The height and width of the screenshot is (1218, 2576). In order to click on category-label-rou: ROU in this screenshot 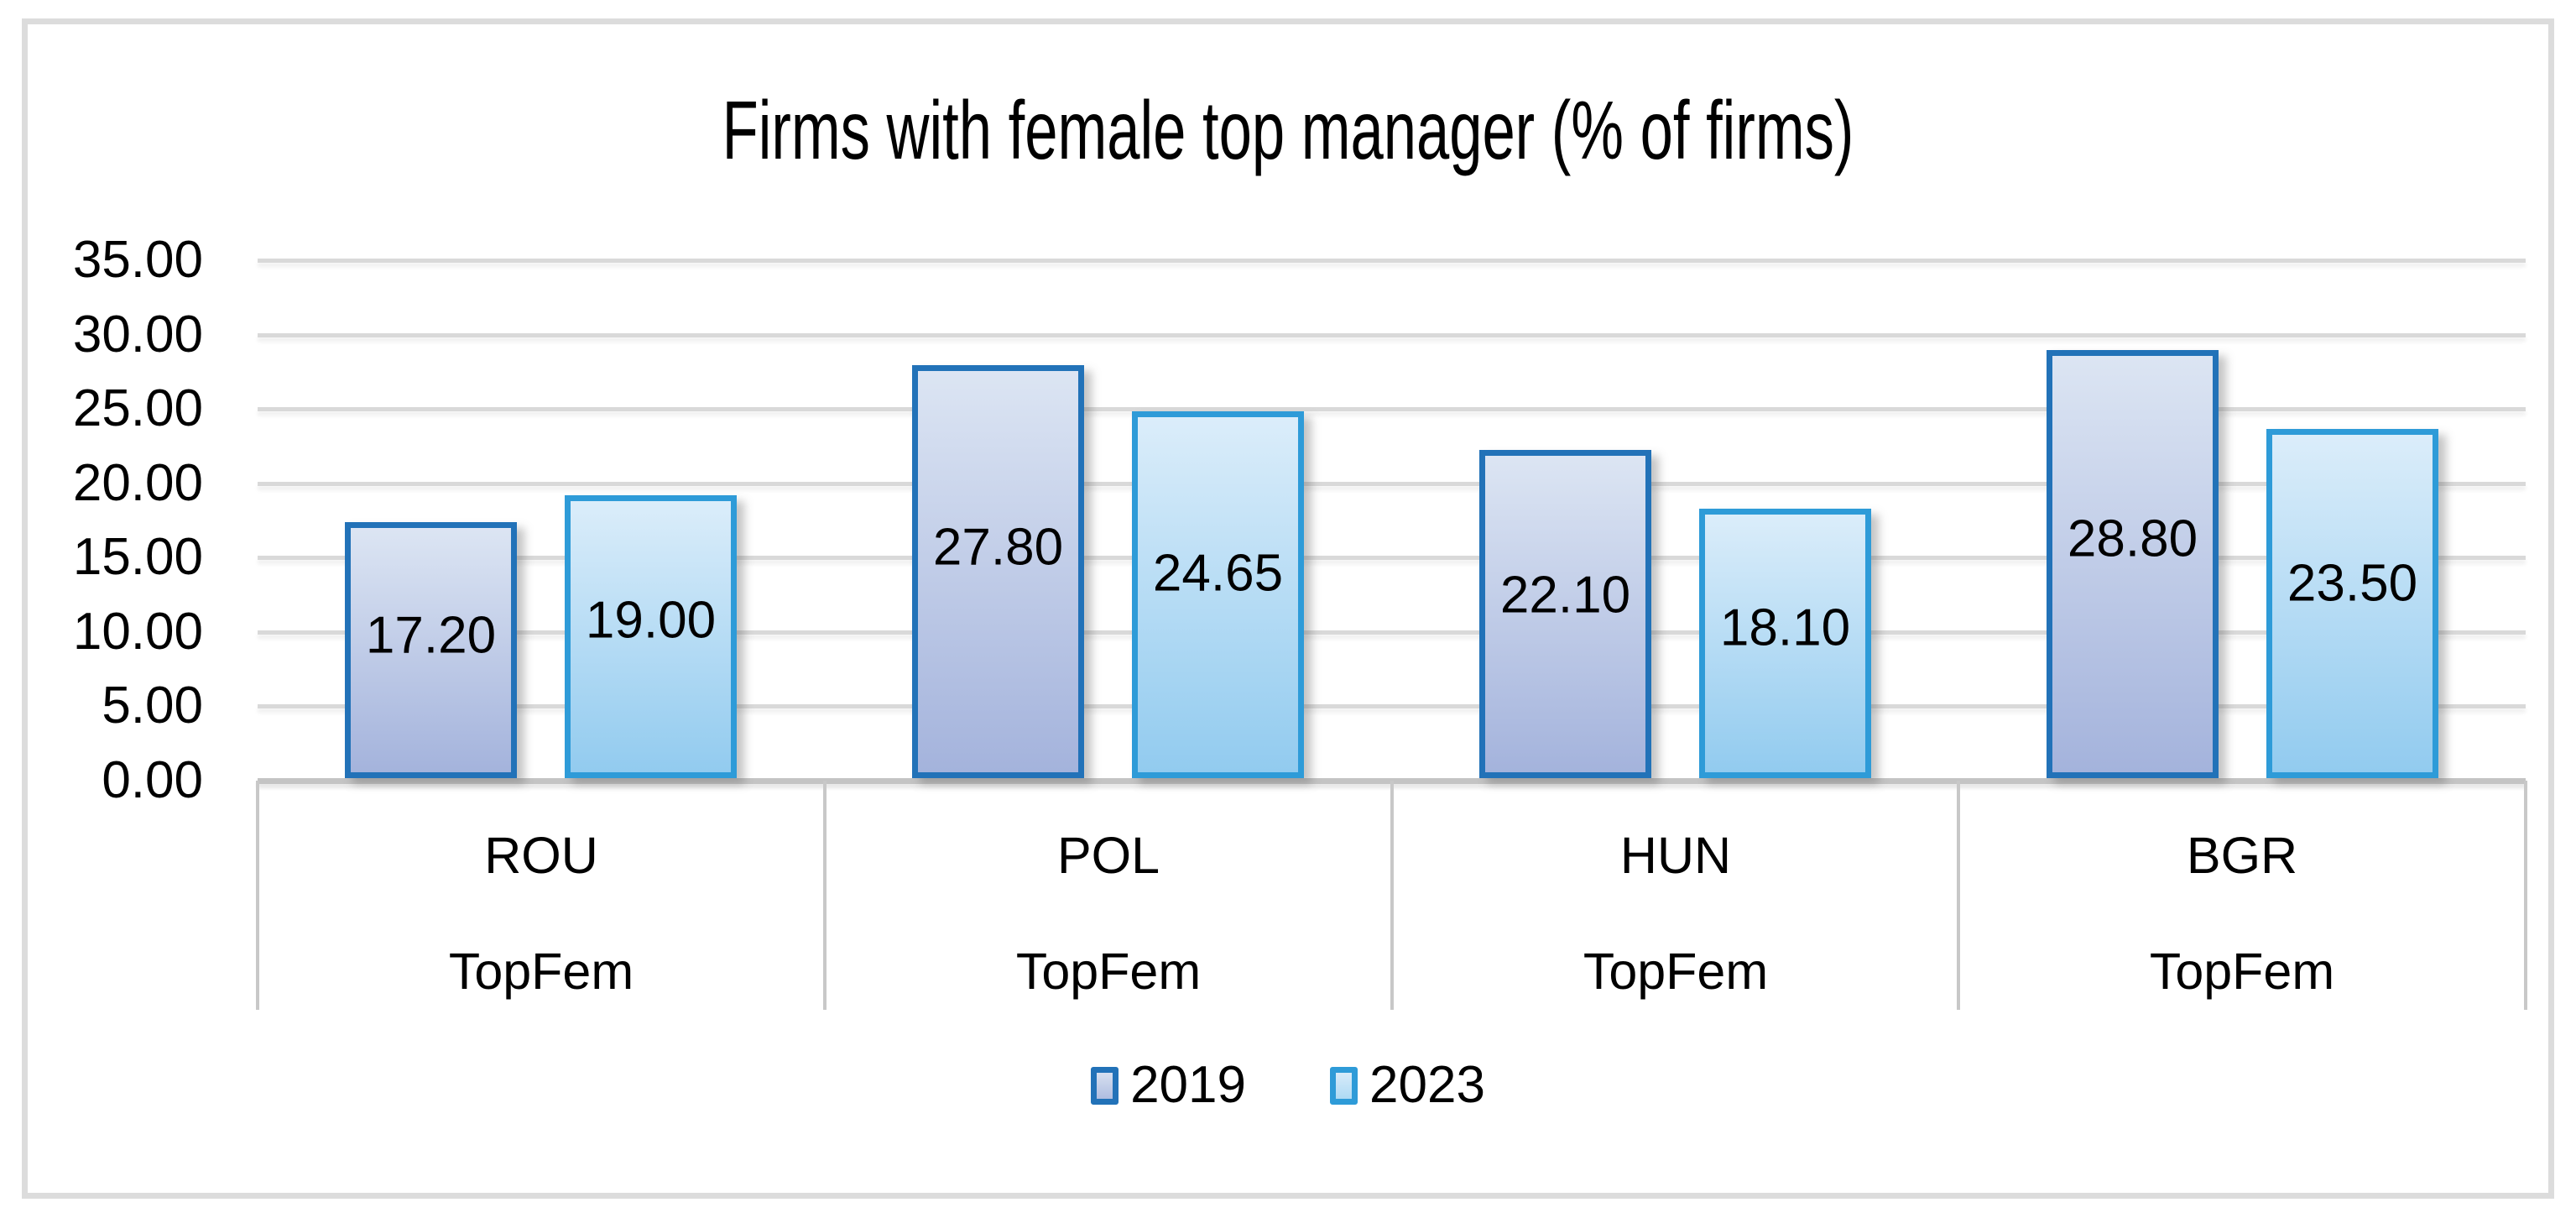, I will do `click(541, 855)`.